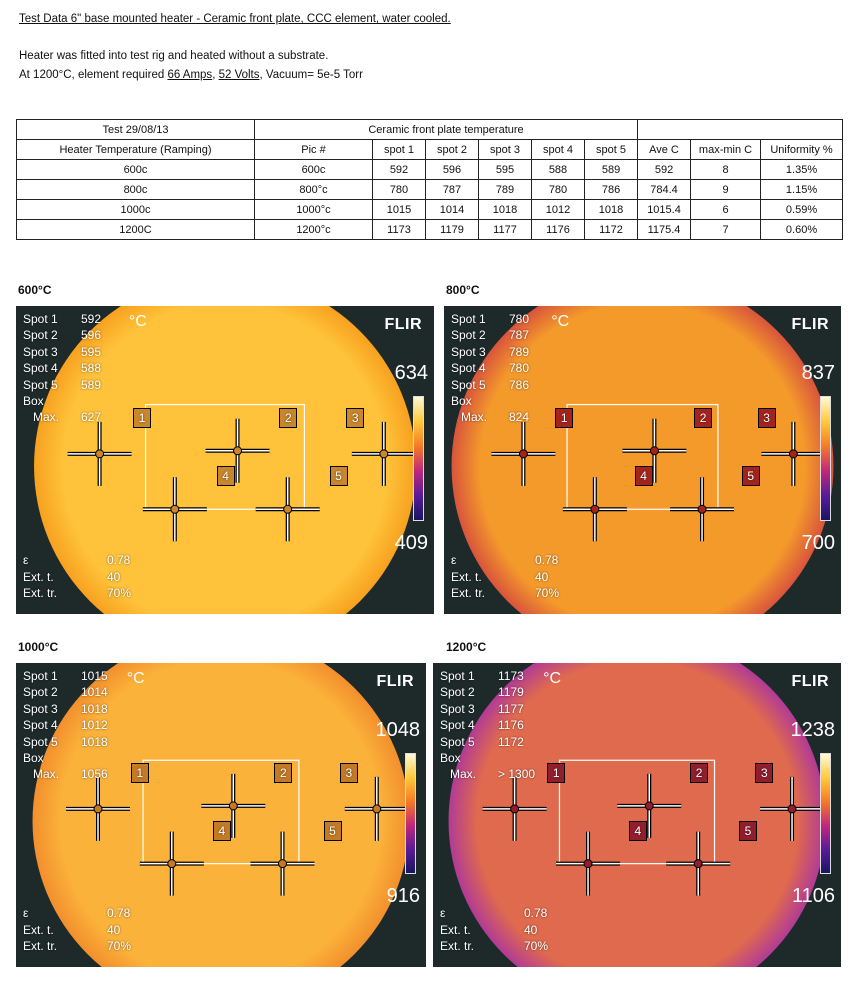 Image resolution: width=857 pixels, height=985 pixels. I want to click on ext-tr-label: Ext. tr., so click(468, 593).